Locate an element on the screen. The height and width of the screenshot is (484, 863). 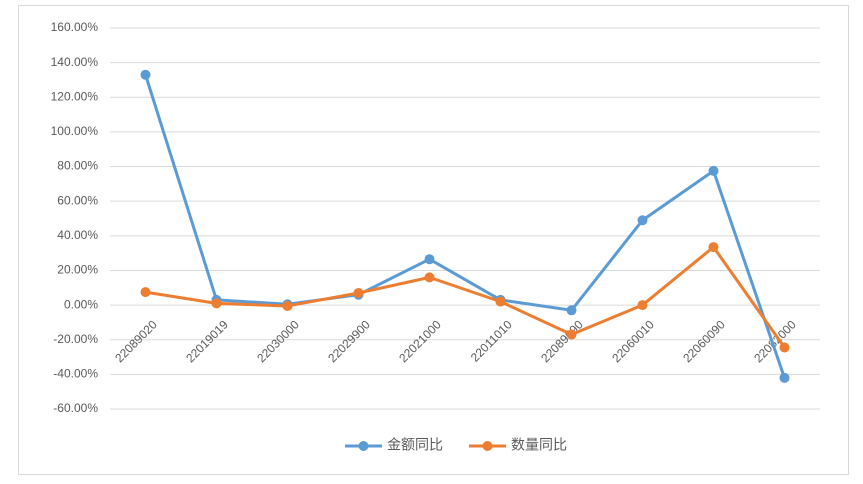
y-tick-label: -40.00% is located at coordinates (75, 374).